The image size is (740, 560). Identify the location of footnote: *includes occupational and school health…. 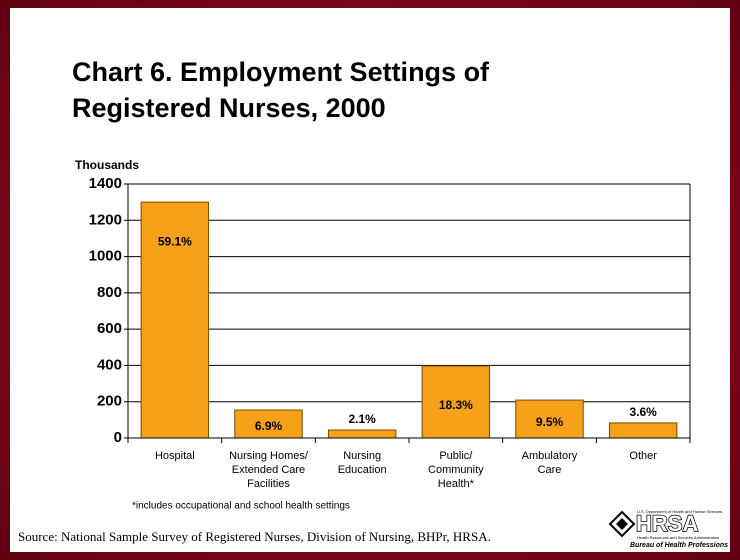
(241, 506).